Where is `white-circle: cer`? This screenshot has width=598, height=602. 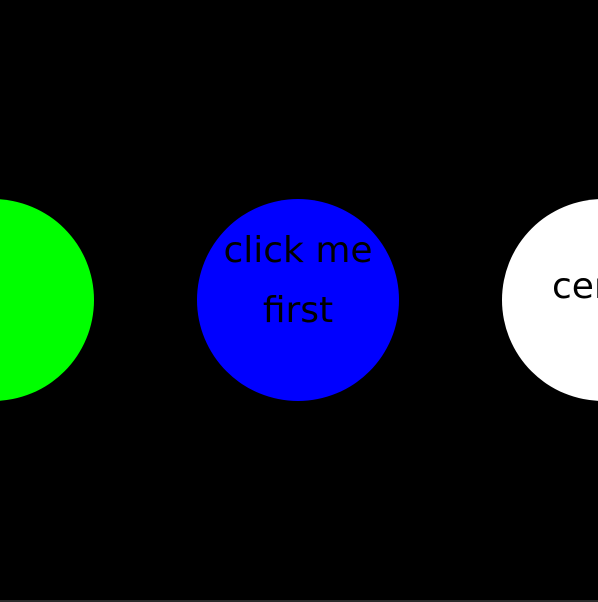 white-circle: cer is located at coordinates (550, 300).